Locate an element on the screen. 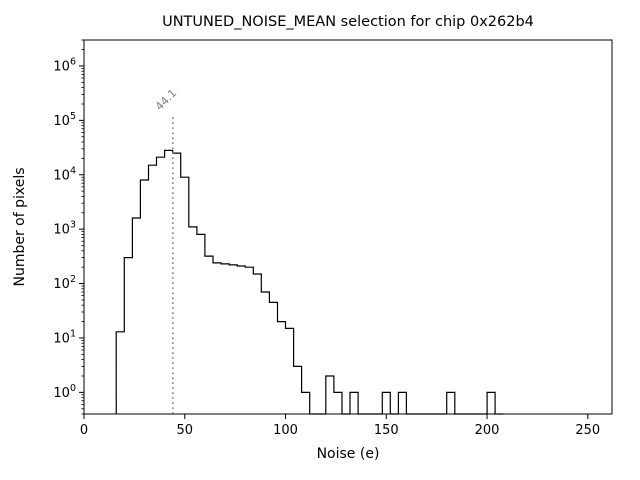 The image size is (640, 480). mean-annotation: 44.1 is located at coordinates (166, 100).